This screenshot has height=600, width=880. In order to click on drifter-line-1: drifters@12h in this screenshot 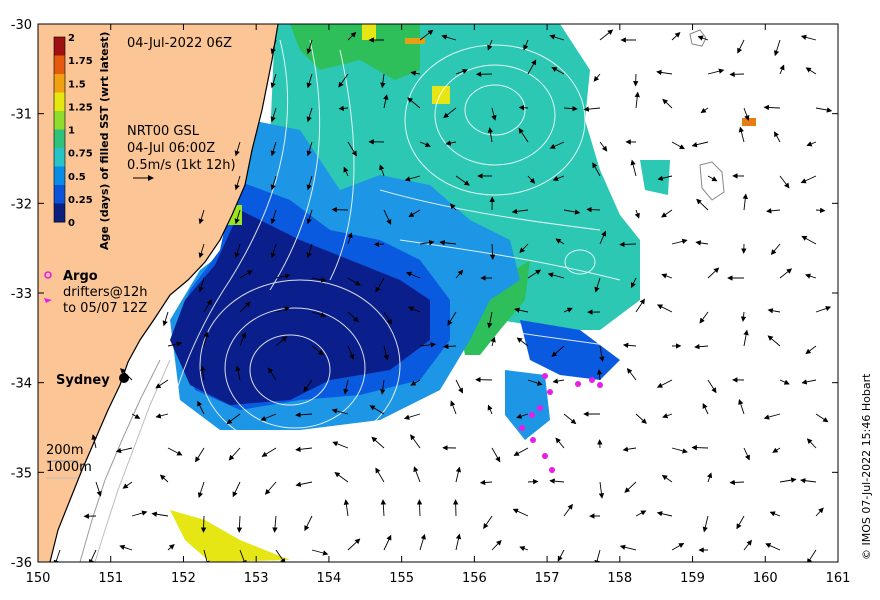, I will do `click(105, 292)`.